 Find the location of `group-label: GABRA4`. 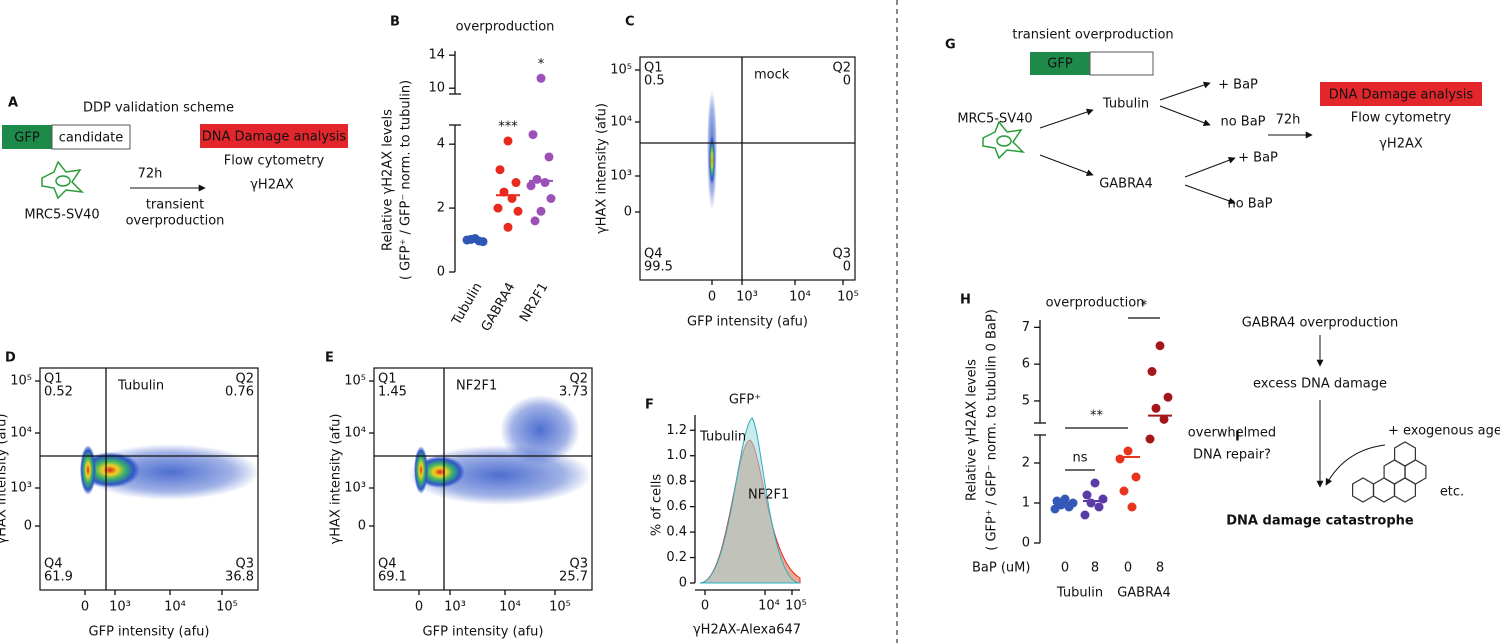

group-label: GABRA4 is located at coordinates (1144, 593).